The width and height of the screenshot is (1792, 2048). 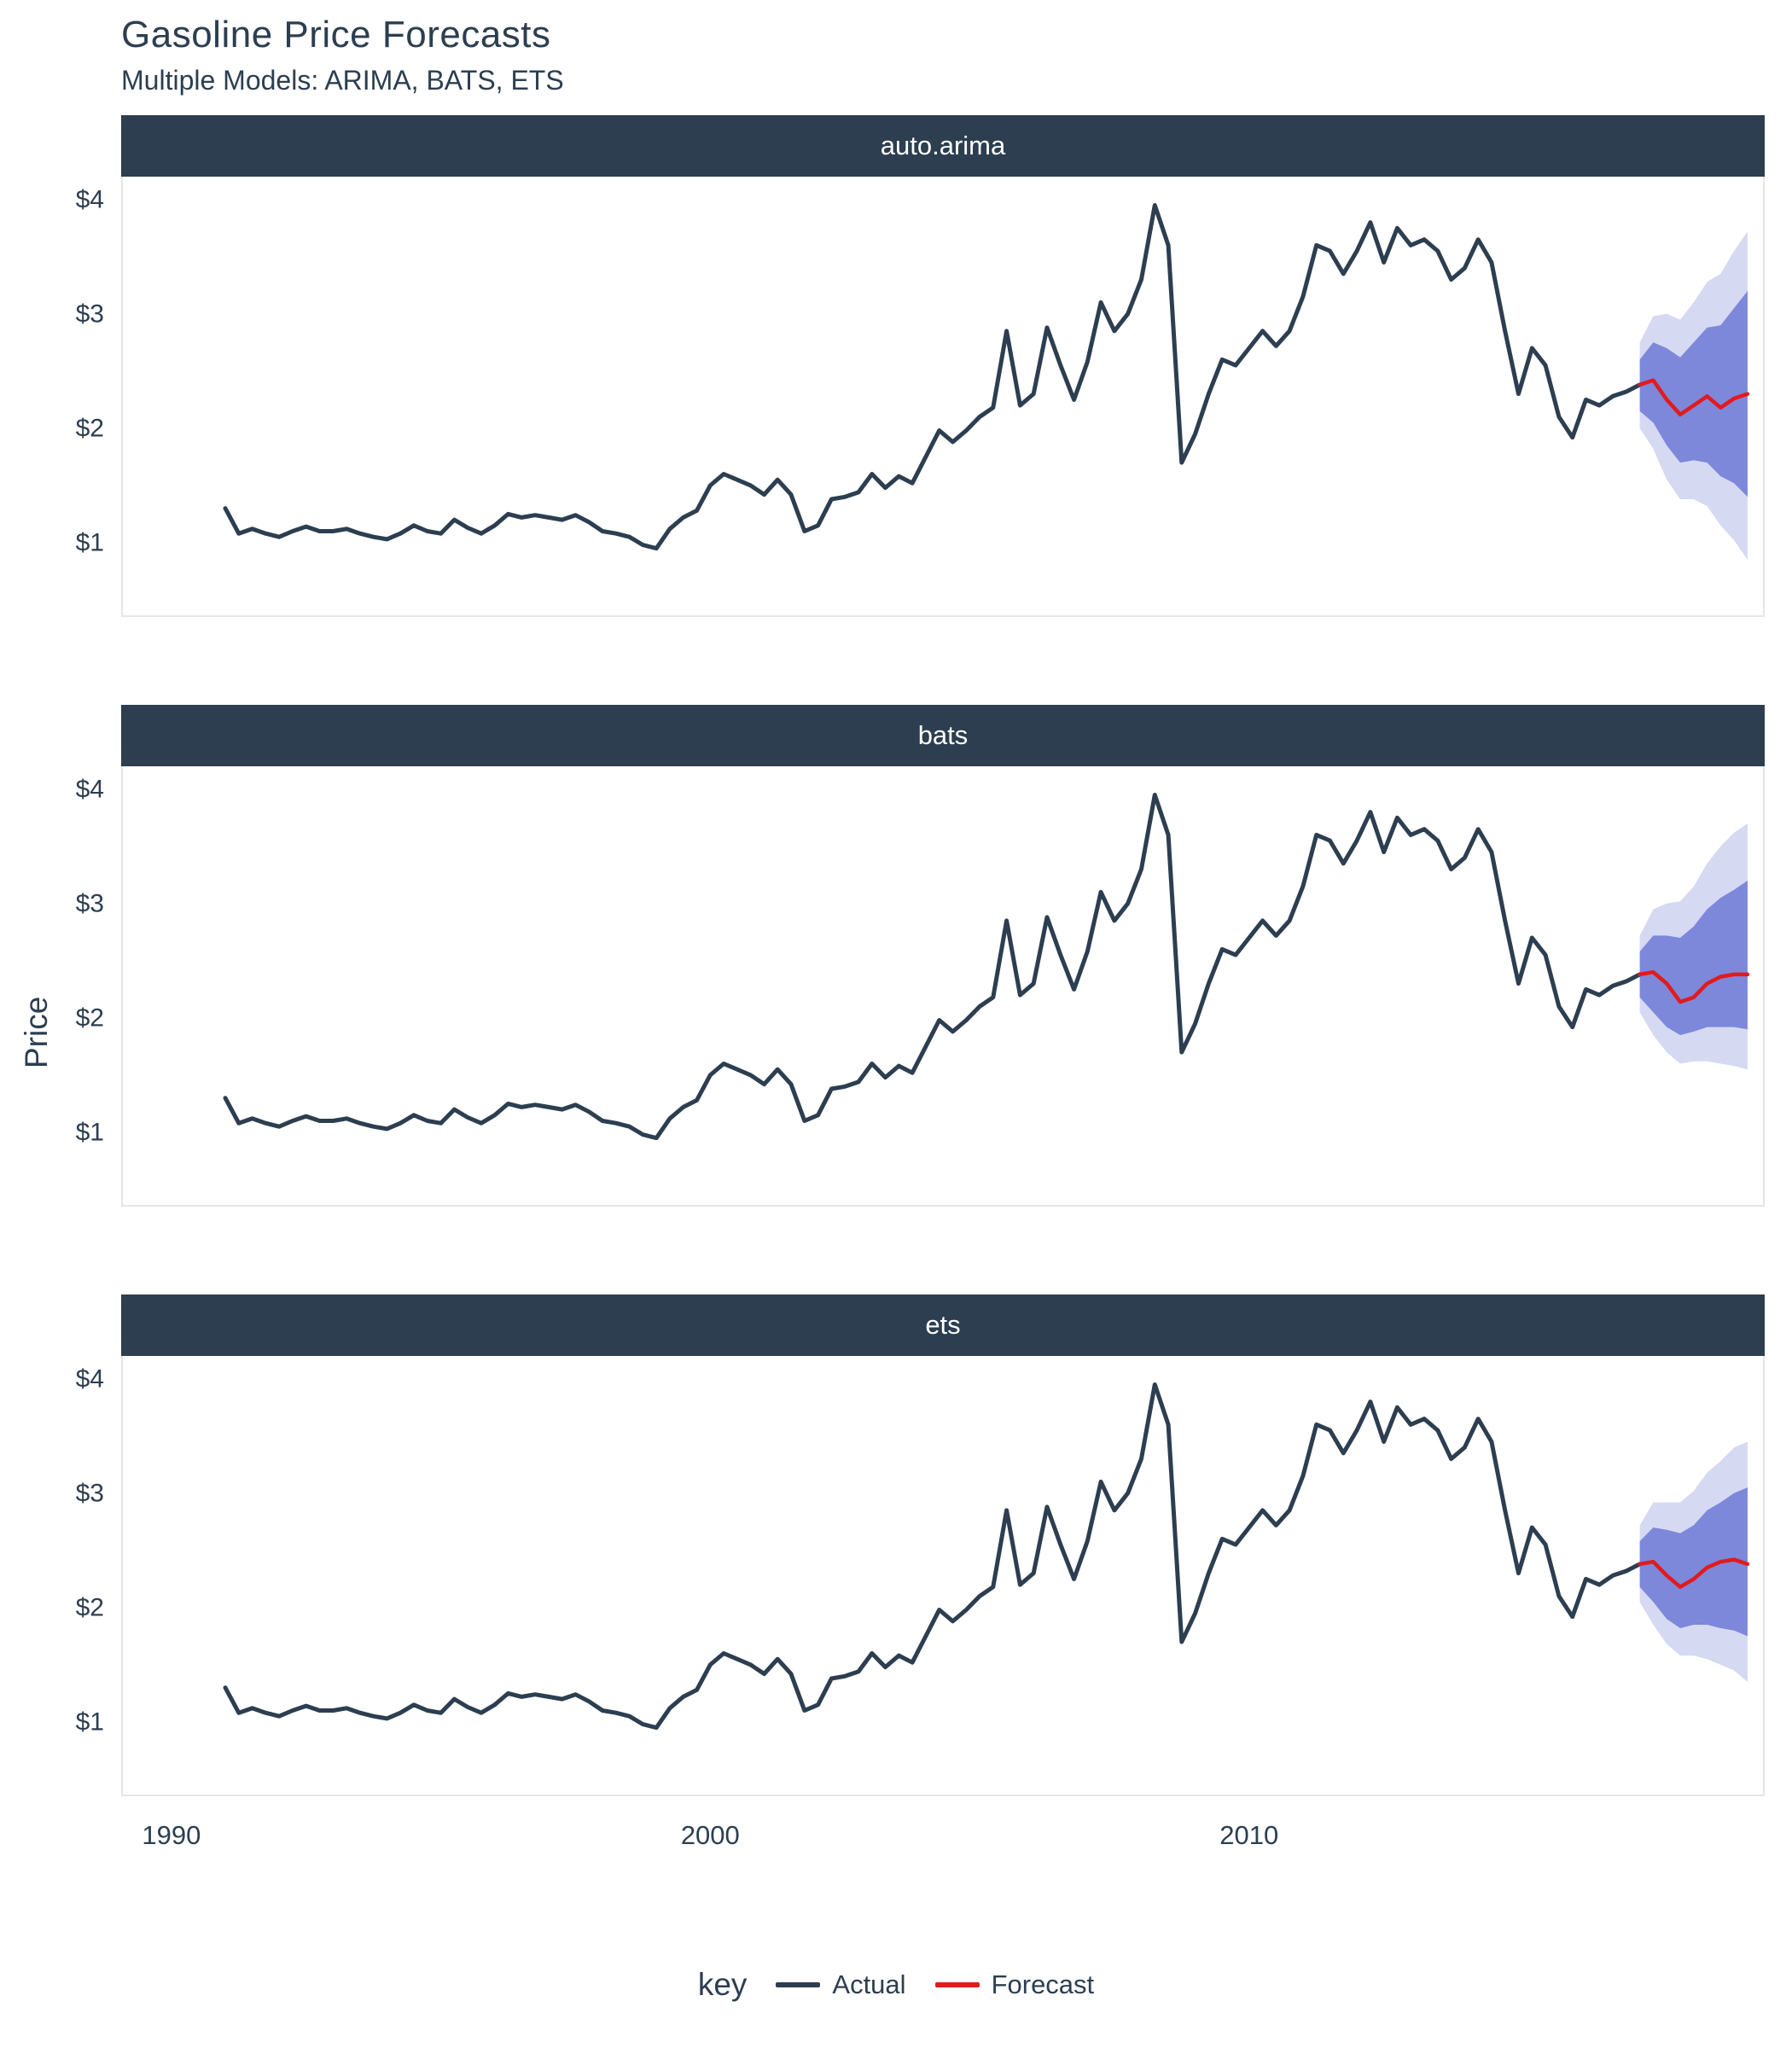 I want to click on facet-strip-bats: bats, so click(x=943, y=735).